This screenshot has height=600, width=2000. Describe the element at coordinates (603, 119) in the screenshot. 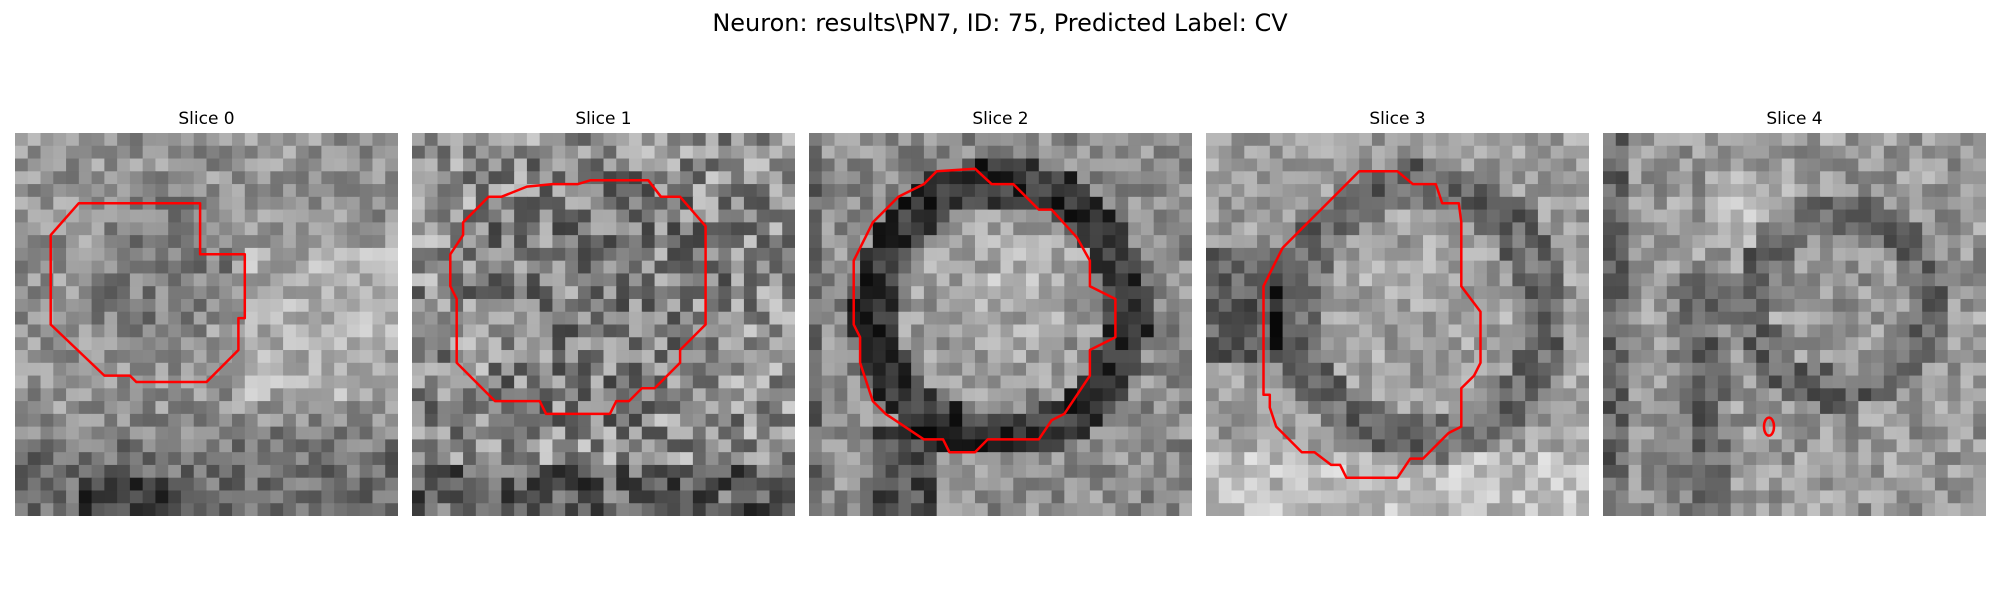

I see `slice-title-1: Slice 1` at that location.